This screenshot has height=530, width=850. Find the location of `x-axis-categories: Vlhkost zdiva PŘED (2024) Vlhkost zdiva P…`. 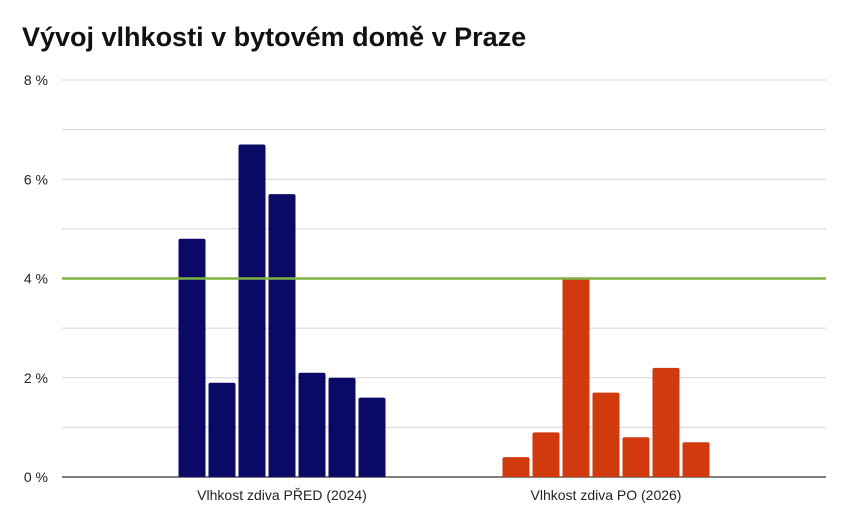

x-axis-categories: Vlhkost zdiva PŘED (2024) Vlhkost zdiva P… is located at coordinates (439, 495).